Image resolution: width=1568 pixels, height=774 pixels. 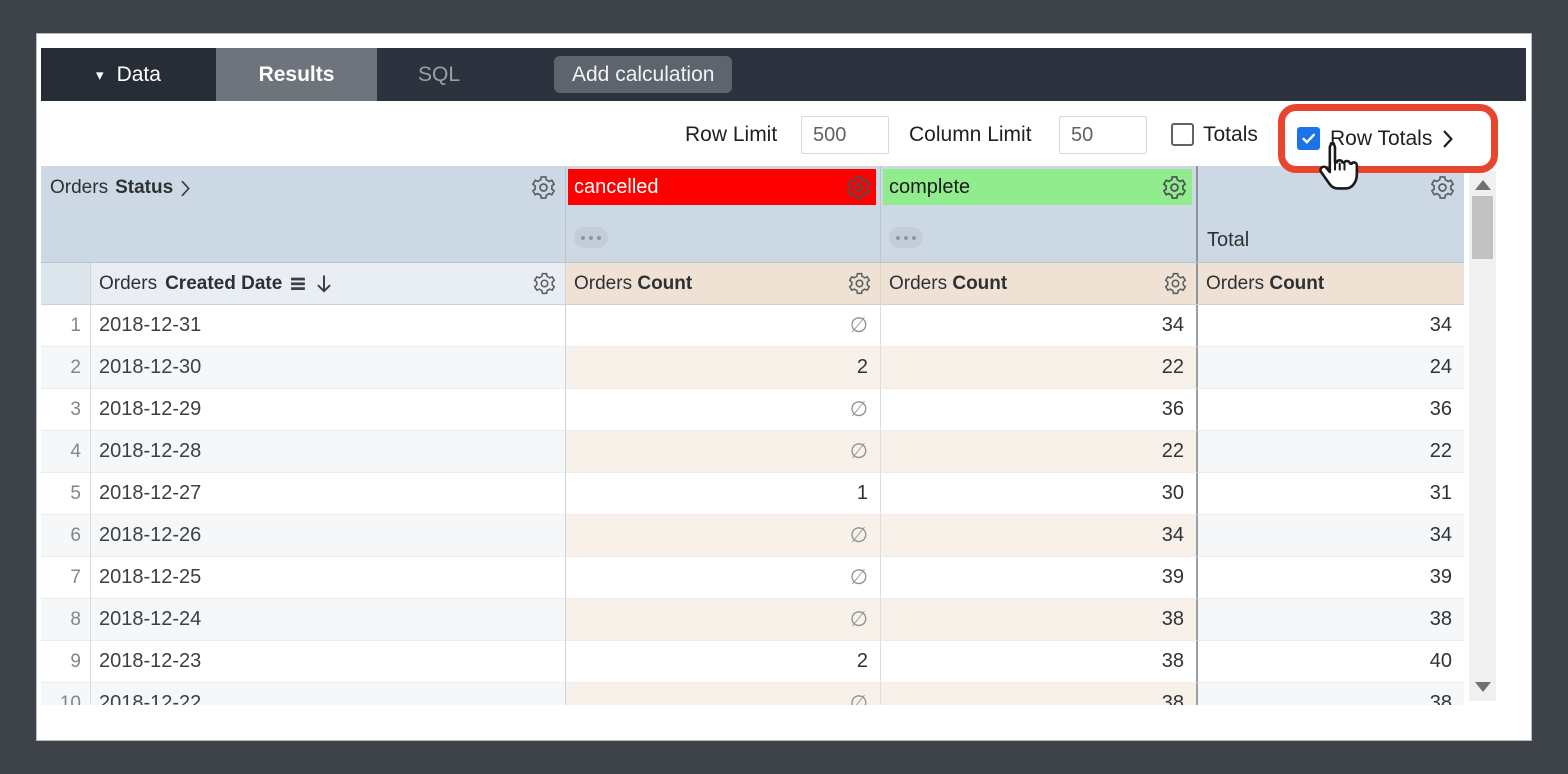 I want to click on table-row: 7 2018-12-25 ∅ 39 39, so click(x=752, y=578).